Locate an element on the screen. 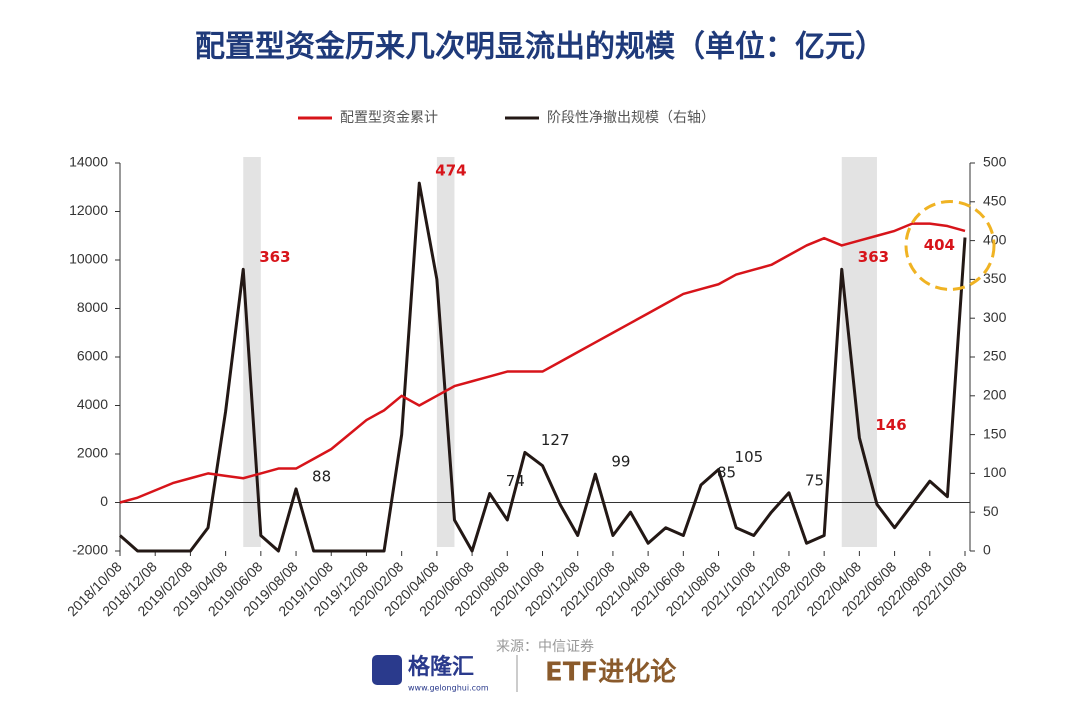  y2-tick-label: 400 is located at coordinates (995, 239).